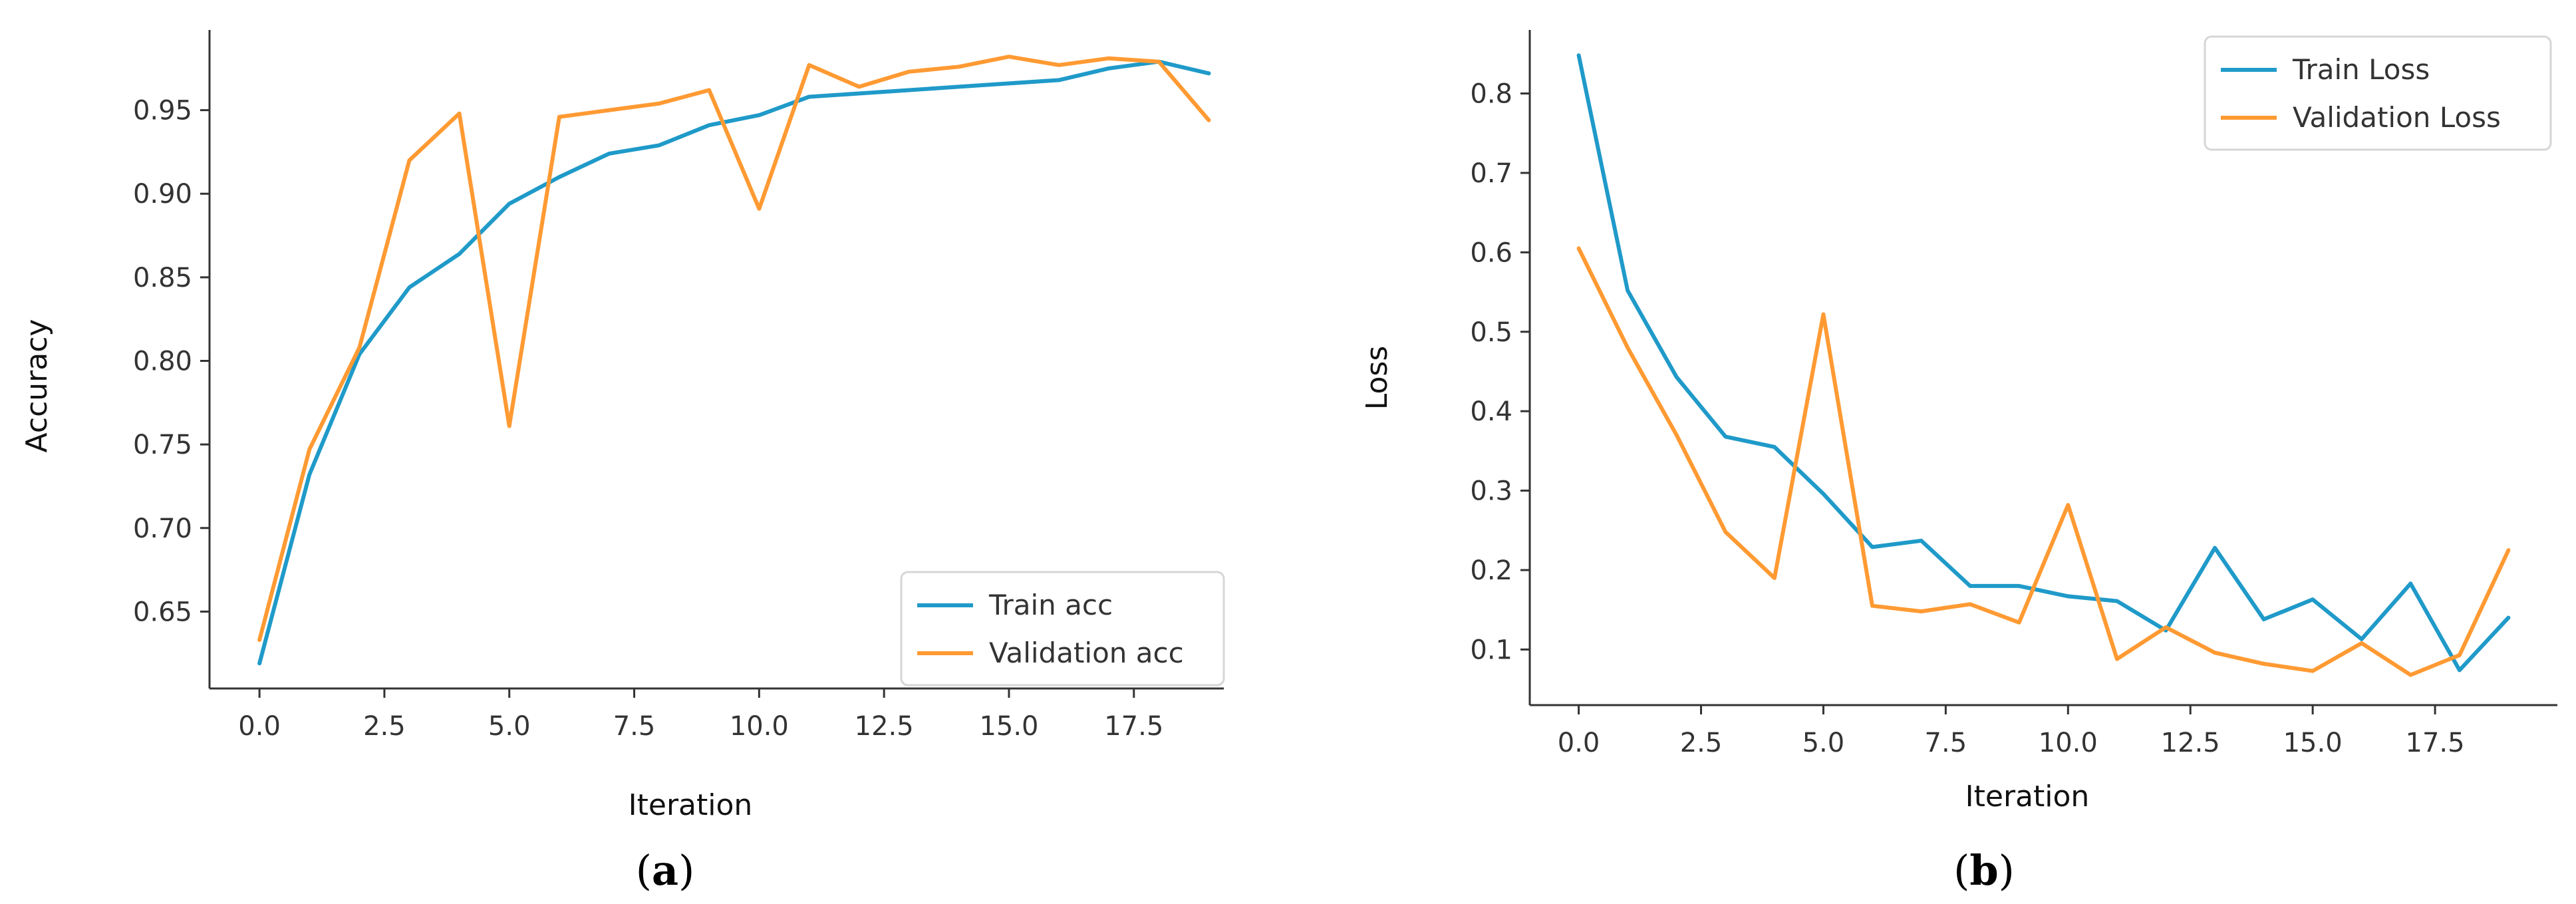 The image size is (2576, 904). What do you see at coordinates (1491, 492) in the screenshot?
I see `y-tick-label: 0.3` at bounding box center [1491, 492].